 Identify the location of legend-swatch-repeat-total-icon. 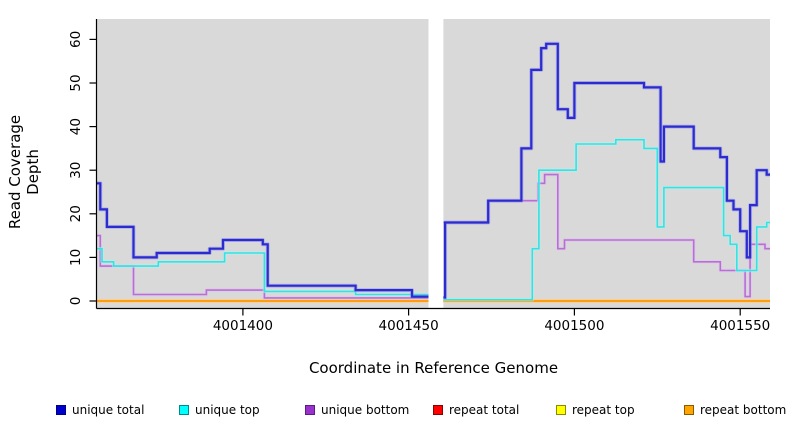
(438, 410).